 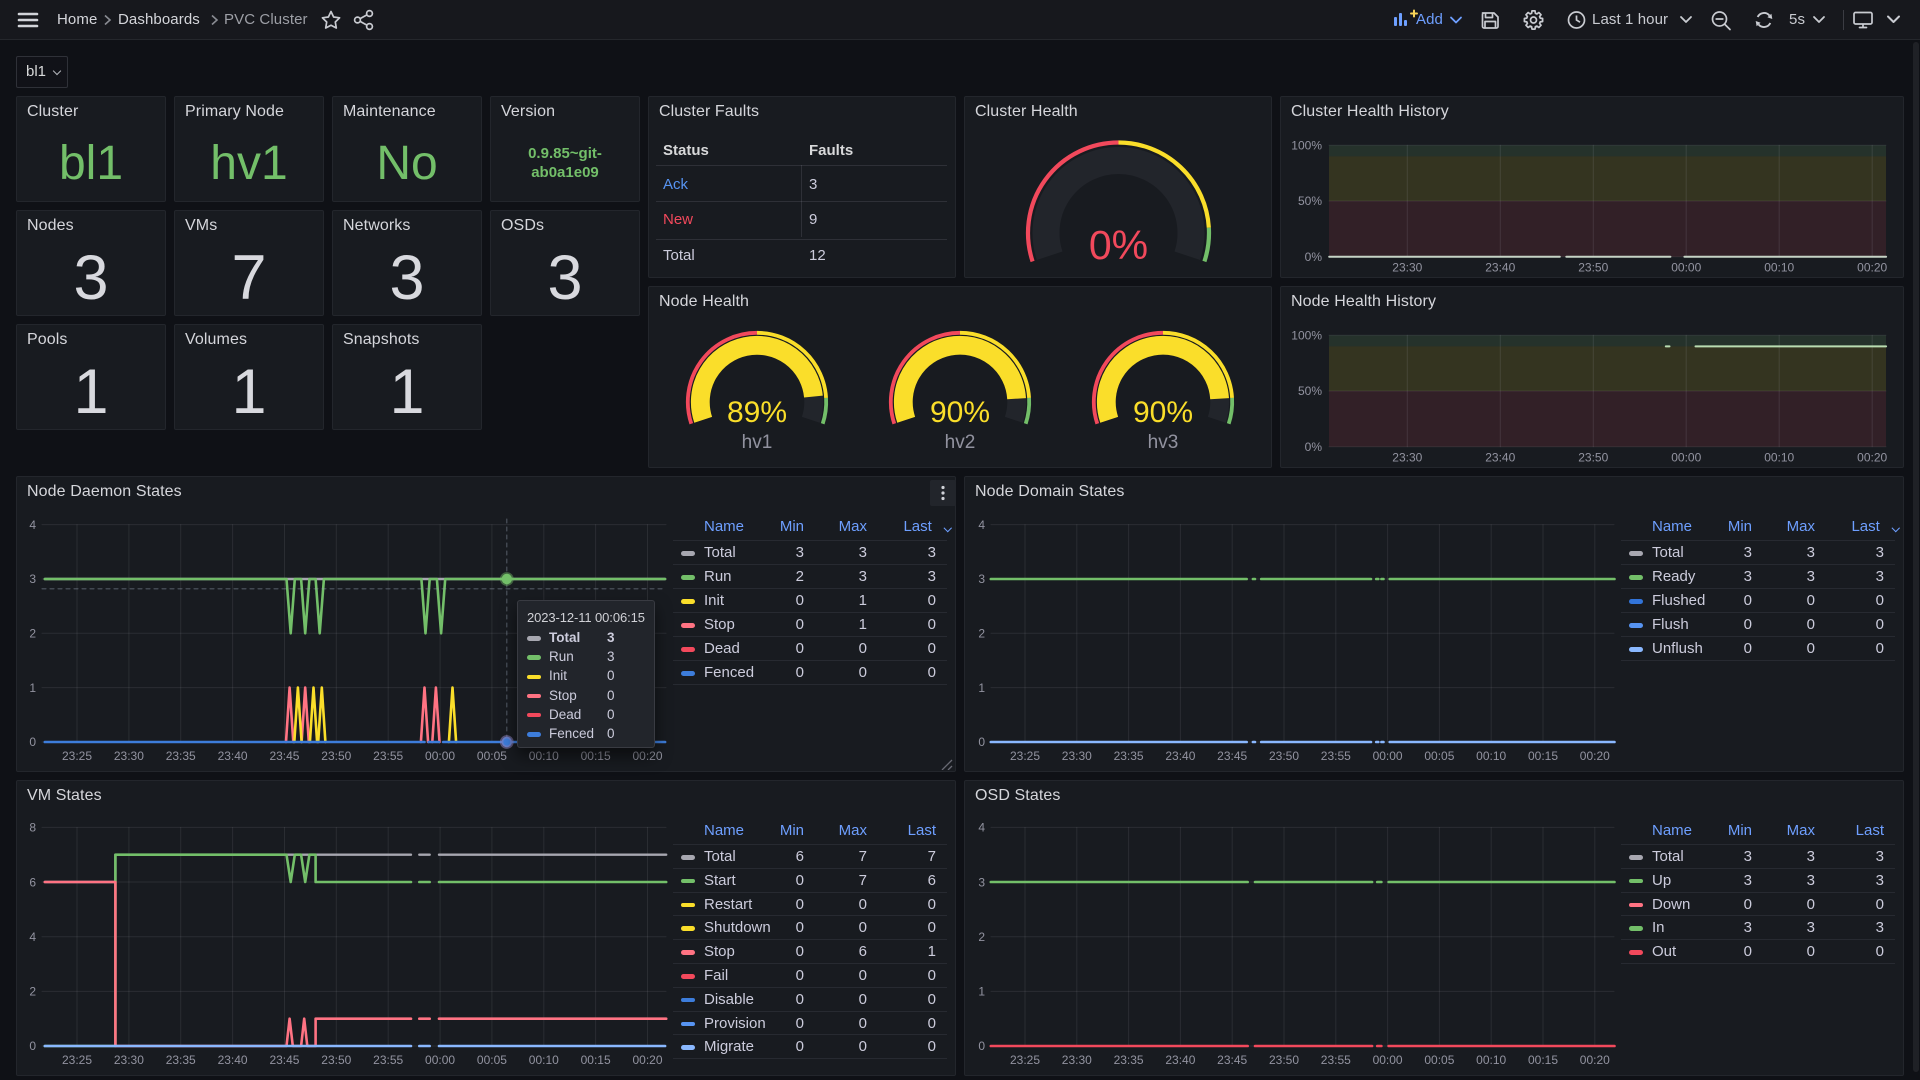 I want to click on svg-text: hv2, so click(x=960, y=442).